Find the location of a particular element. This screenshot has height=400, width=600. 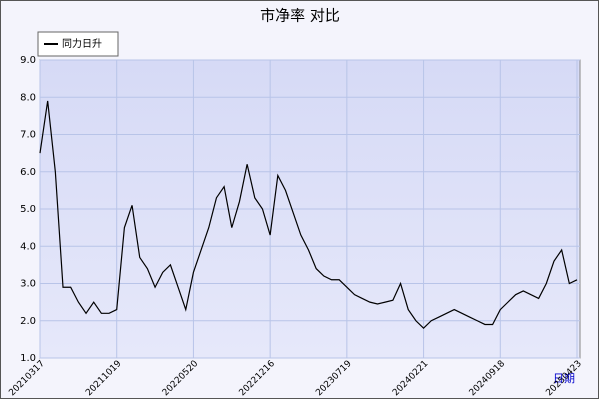

y-tick-label: 8.0 is located at coordinates (28, 97).